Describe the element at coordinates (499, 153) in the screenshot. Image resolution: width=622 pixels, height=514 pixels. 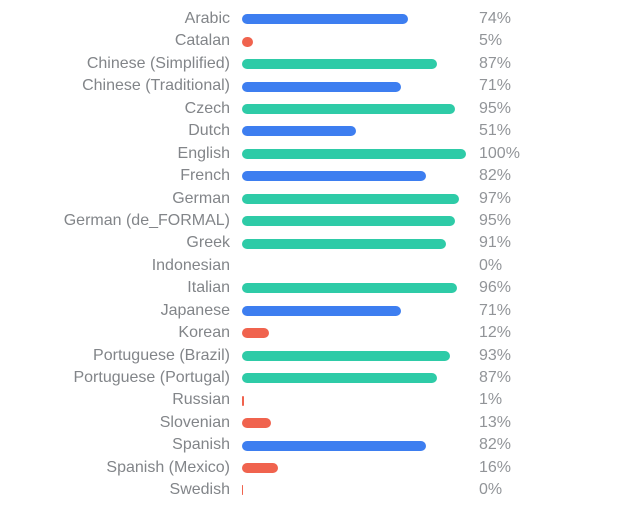
I see `percent-label: 100%` at that location.